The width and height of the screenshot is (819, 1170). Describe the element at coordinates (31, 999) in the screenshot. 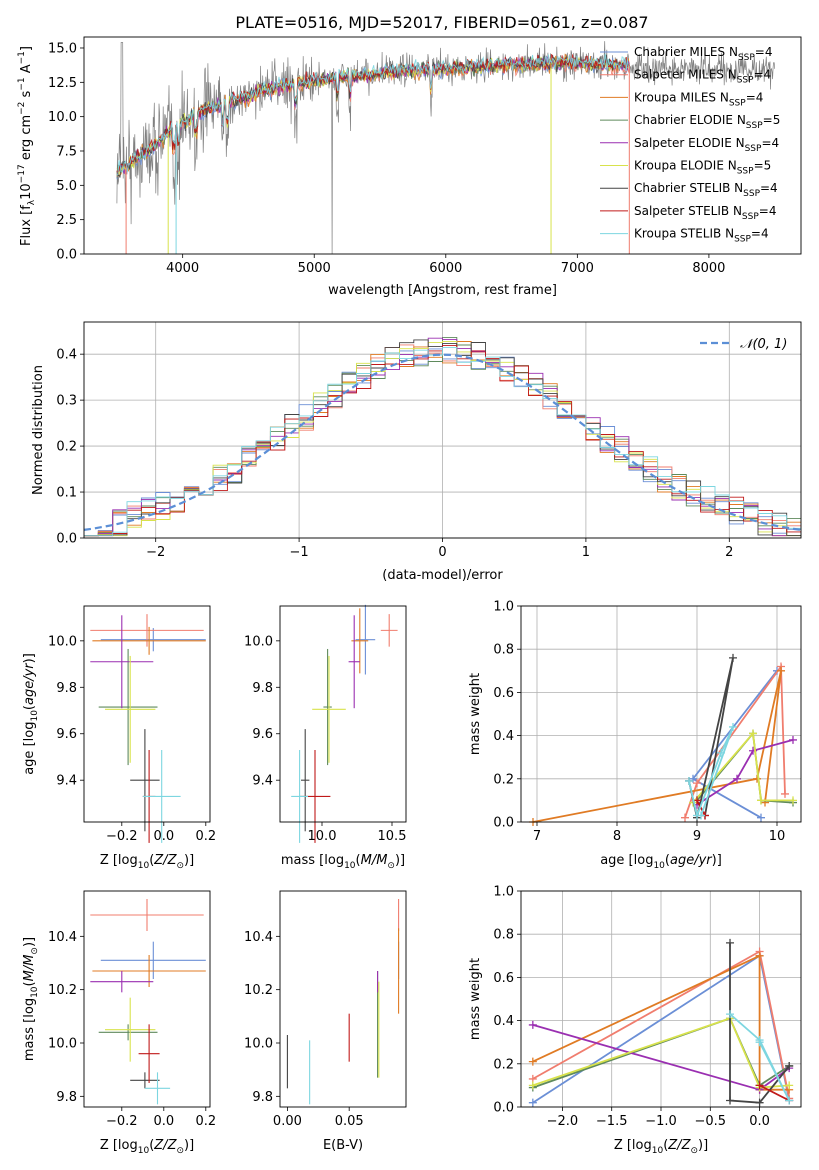

I see `y-axis-label: mass [log10(M/M⊙)]` at that location.